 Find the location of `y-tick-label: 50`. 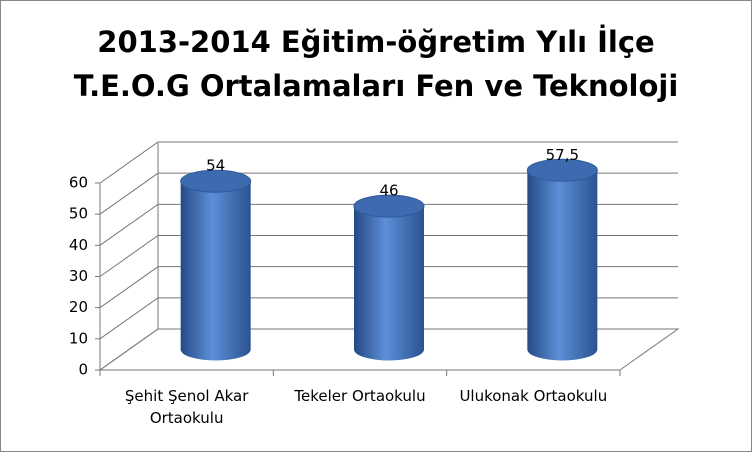

y-tick-label: 50 is located at coordinates (78, 214).